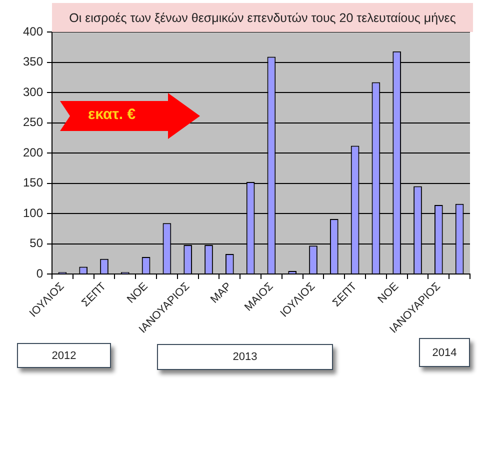 The image size is (488, 468). Describe the element at coordinates (33, 122) in the screenshot. I see `y-tick-label: 250` at that location.